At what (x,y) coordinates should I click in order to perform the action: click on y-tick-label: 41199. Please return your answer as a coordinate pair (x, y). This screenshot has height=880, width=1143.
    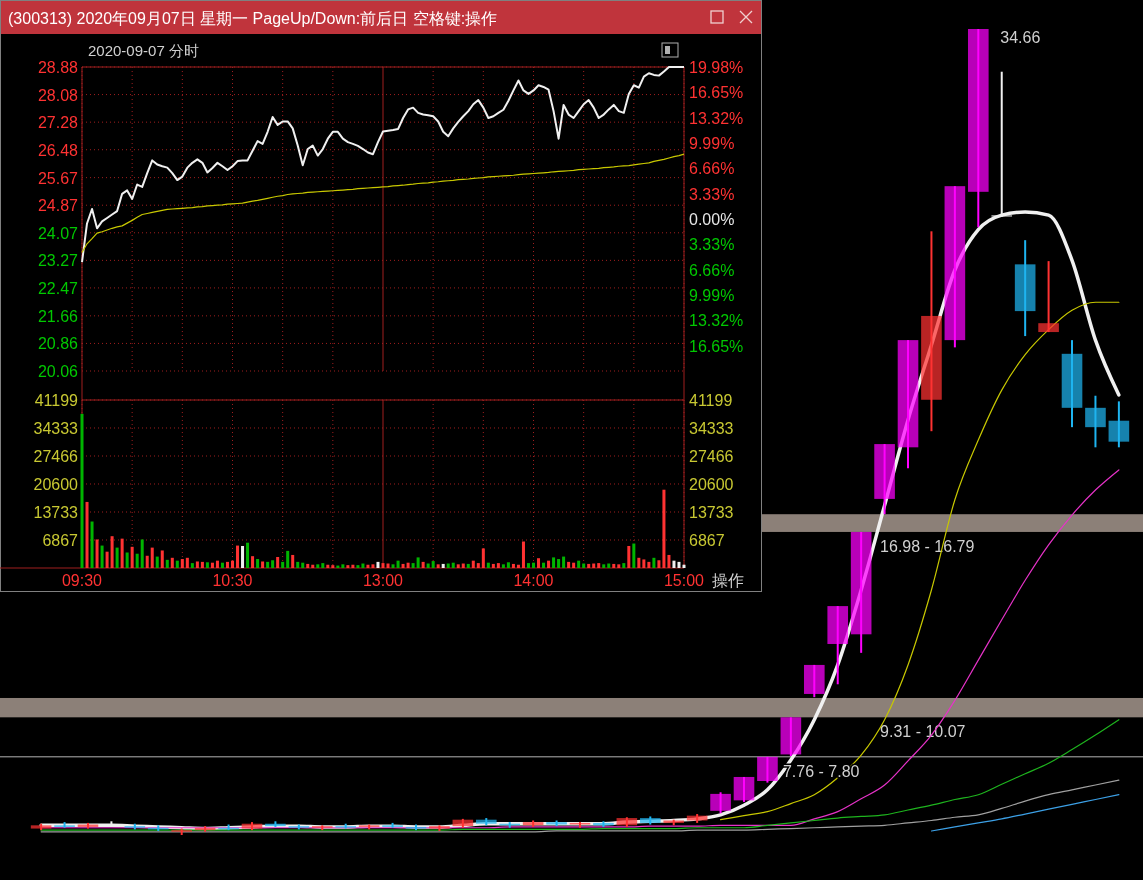
    Looking at the image, I should click on (56, 400).